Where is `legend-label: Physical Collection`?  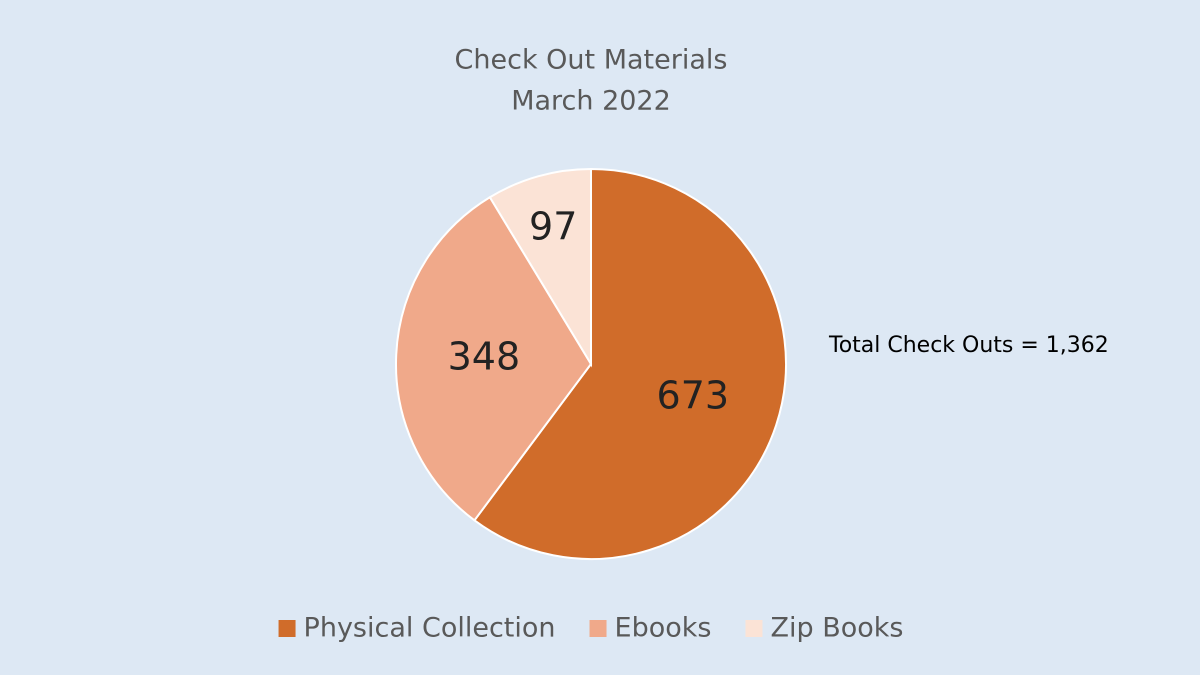 legend-label: Physical Collection is located at coordinates (430, 628).